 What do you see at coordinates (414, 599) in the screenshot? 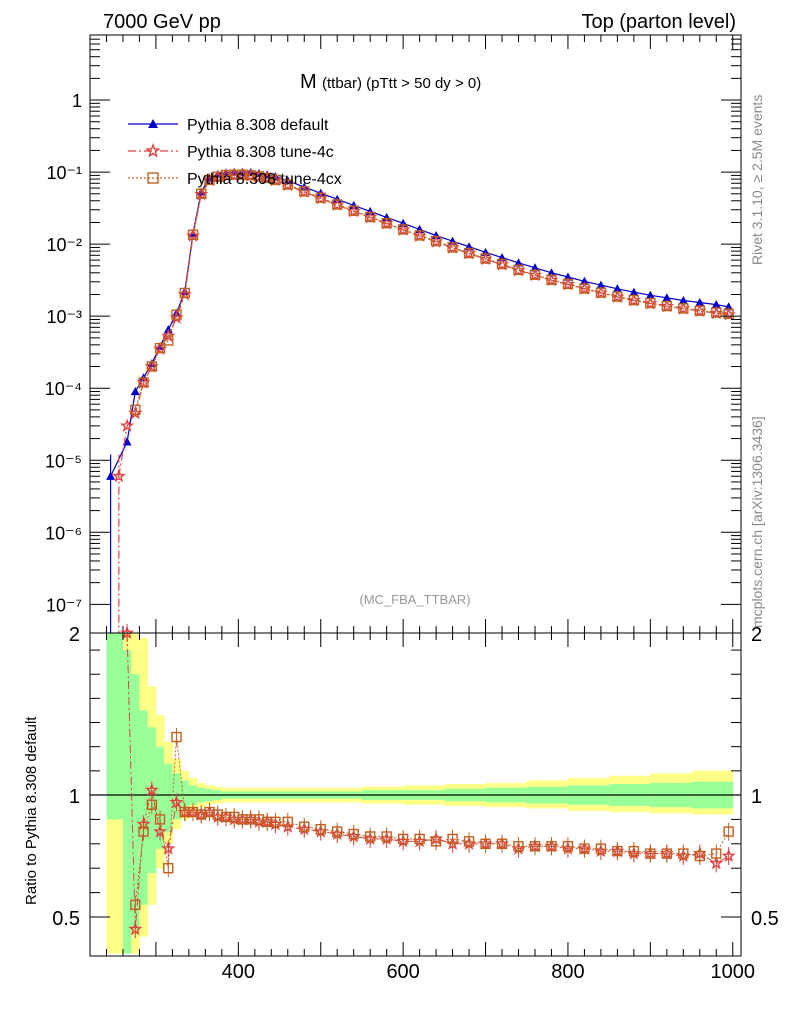
I see `plot-annotation: (MC_FBA_TTBAR)` at bounding box center [414, 599].